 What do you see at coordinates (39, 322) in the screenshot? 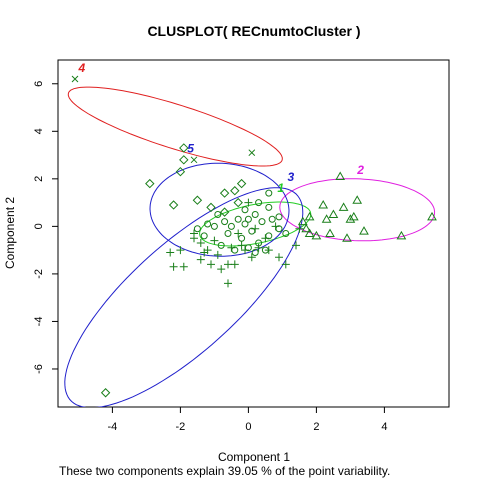
I see `y-tick-label: -4` at bounding box center [39, 322].